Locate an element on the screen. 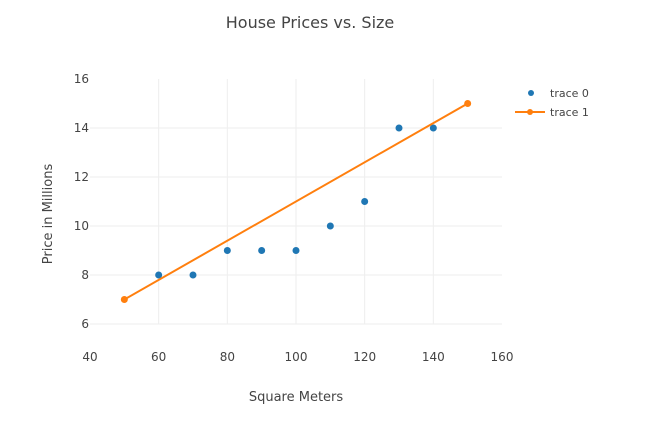 The width and height of the screenshot is (667, 433). y-tick-label: 10 is located at coordinates (81, 226).